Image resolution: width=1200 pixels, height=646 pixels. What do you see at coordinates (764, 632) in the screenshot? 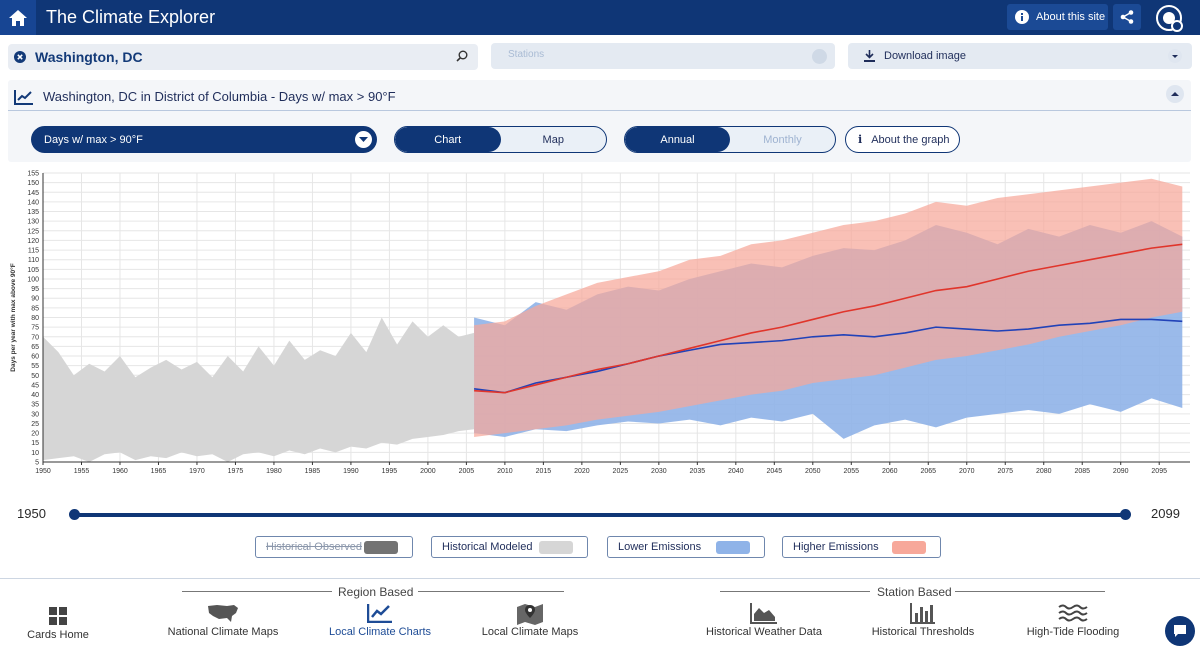
I see `nav-label: Historical Weather Data` at bounding box center [764, 632].